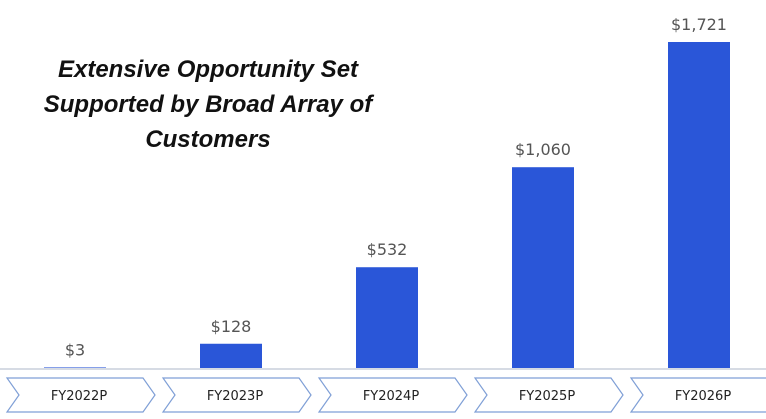  I want to click on value-label: $128, so click(231, 326).